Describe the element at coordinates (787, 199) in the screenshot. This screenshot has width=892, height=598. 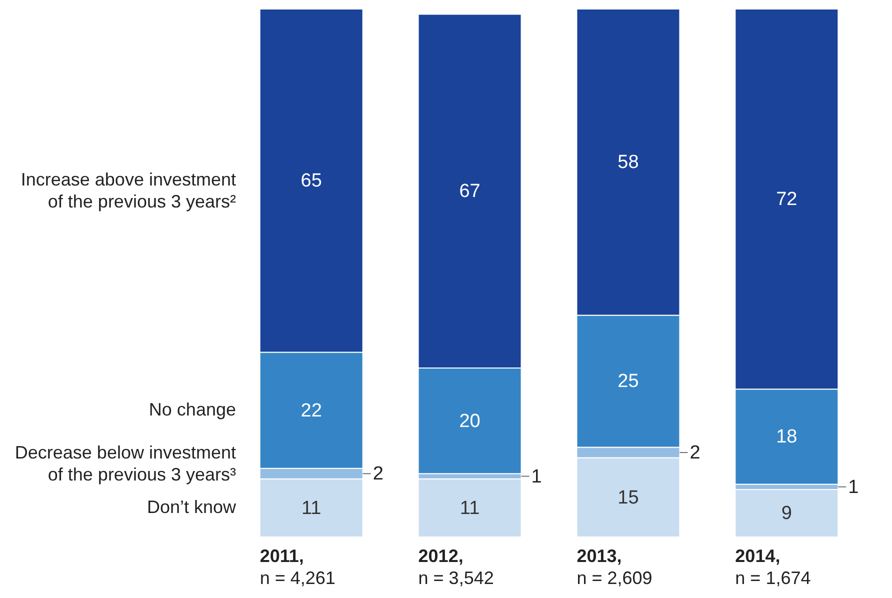
I see `data-label: 72` at that location.